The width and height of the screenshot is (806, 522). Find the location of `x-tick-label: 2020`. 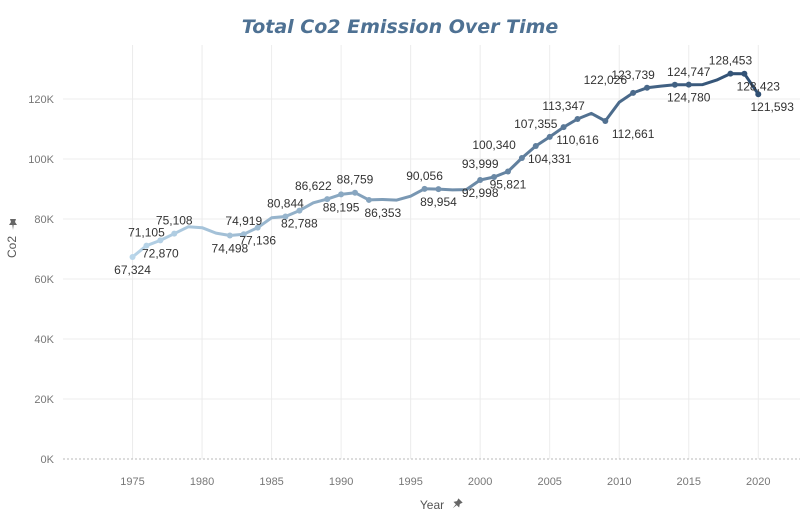

x-tick-label: 2020 is located at coordinates (758, 482).